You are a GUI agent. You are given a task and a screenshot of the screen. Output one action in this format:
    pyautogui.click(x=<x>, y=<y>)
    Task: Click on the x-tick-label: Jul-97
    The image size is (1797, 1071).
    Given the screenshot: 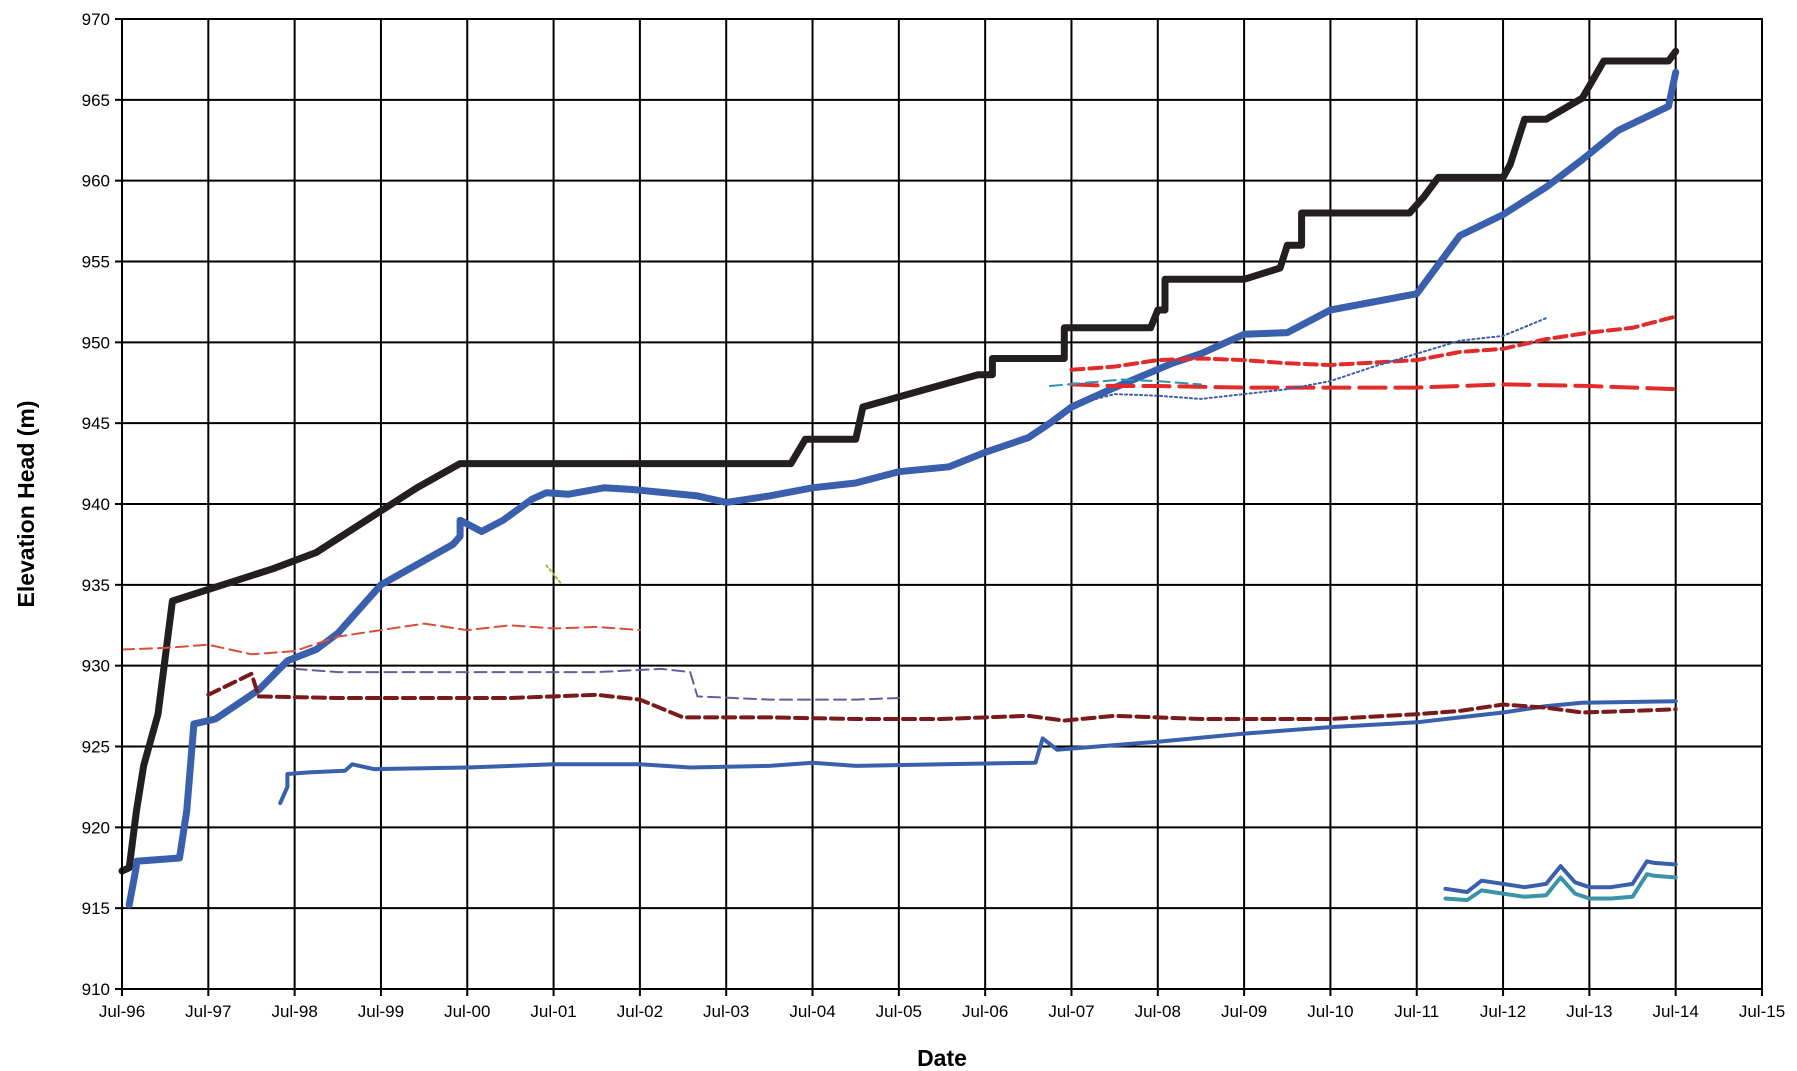 What is the action you would take?
    pyautogui.click(x=208, y=1011)
    